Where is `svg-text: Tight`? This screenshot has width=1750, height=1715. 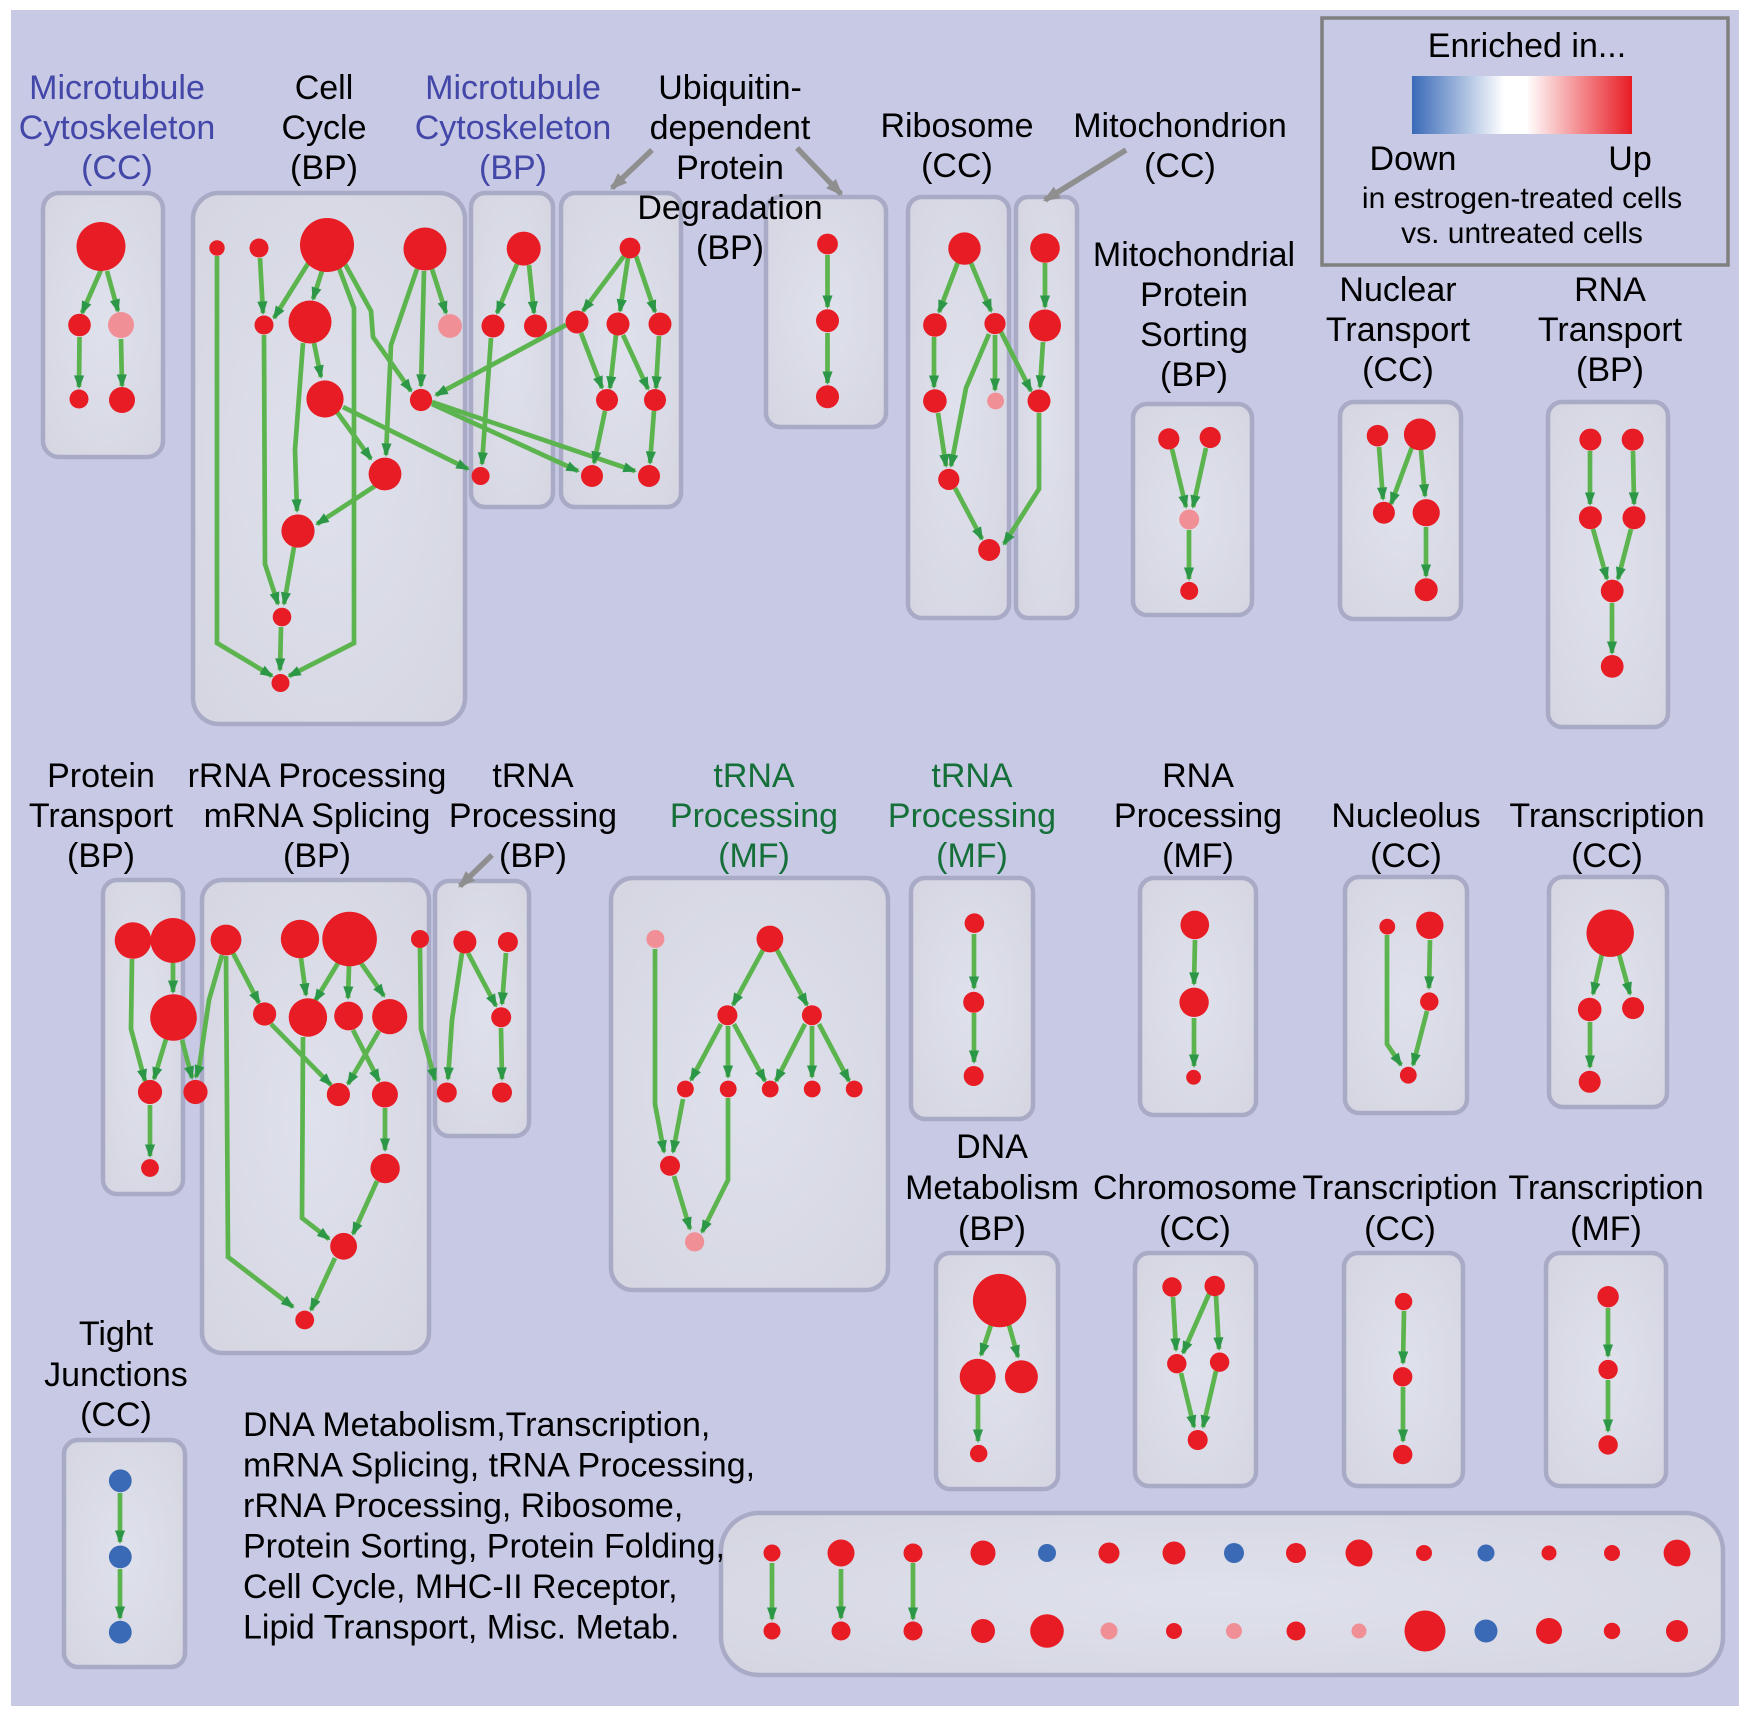 svg-text: Tight is located at coordinates (116, 1334).